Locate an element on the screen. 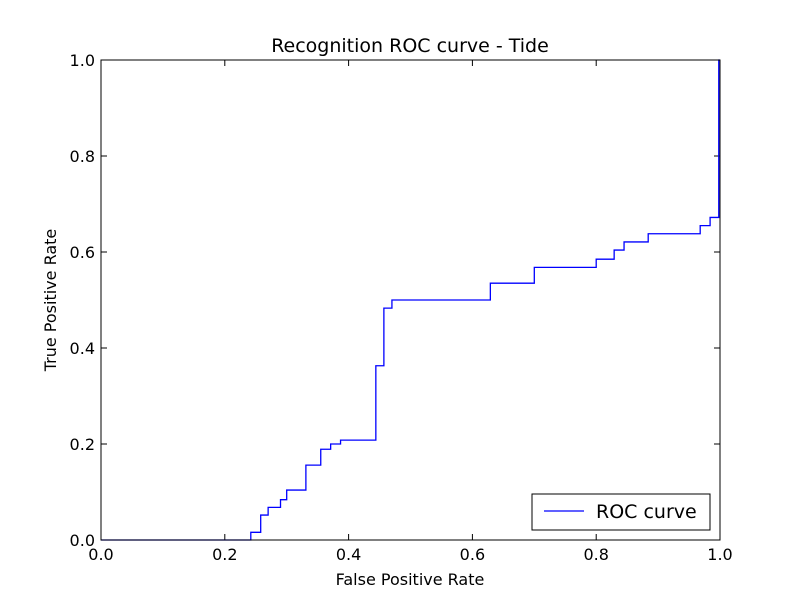 The width and height of the screenshot is (800, 600). y-tick-label: 0.0 is located at coordinates (82, 540).